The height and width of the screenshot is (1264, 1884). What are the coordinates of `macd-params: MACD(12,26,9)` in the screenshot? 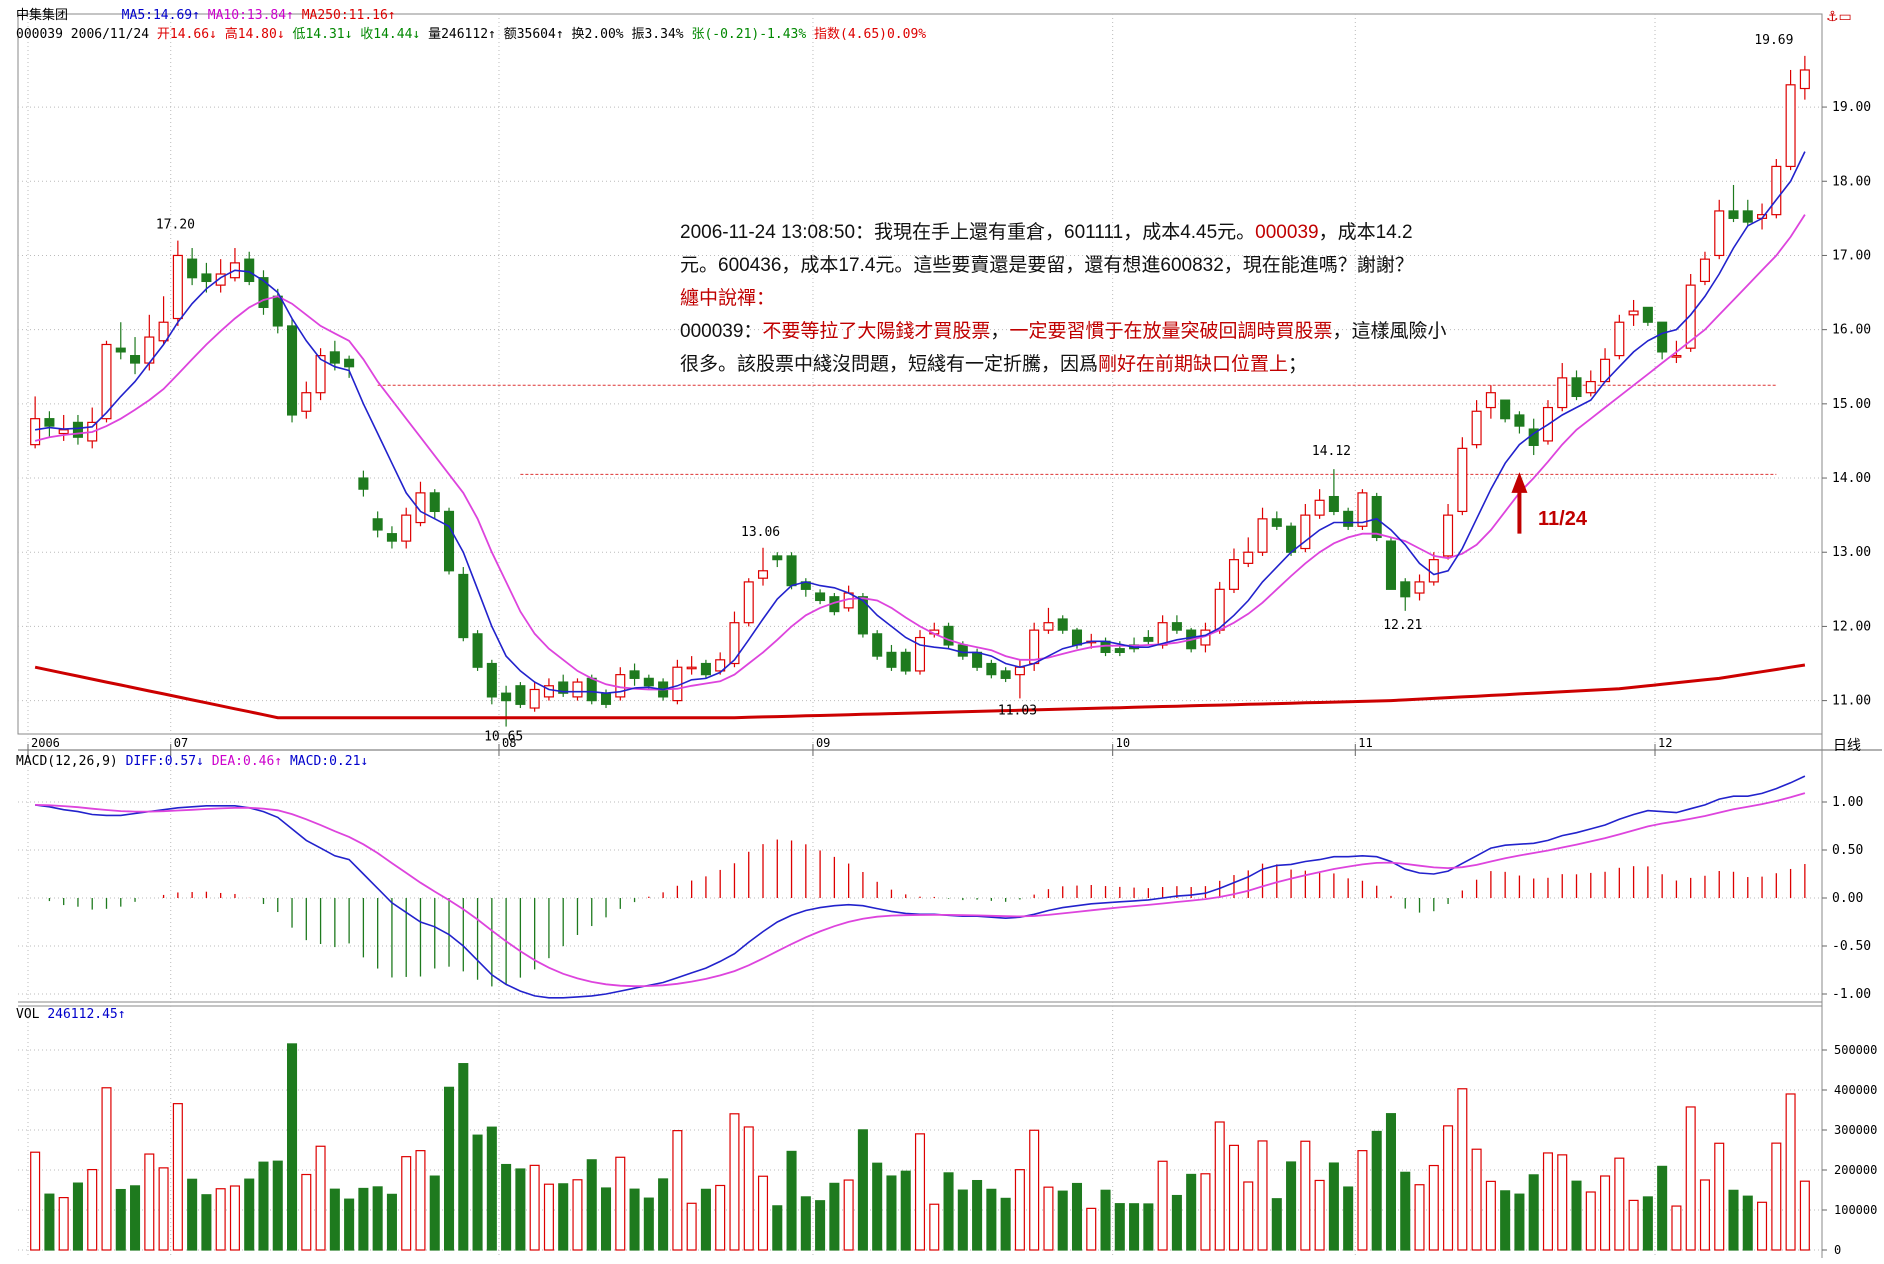 It's located at (67, 761).